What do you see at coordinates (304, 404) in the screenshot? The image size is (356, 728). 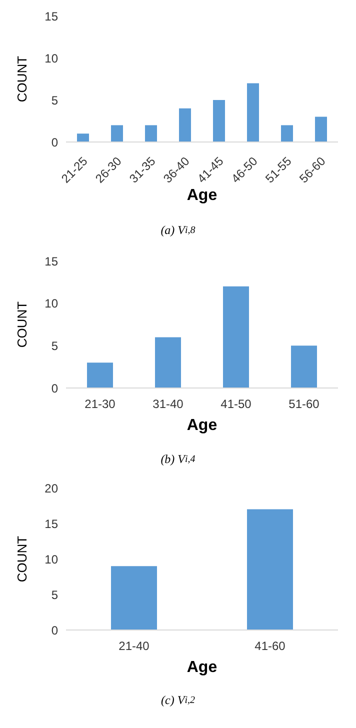 I see `x-tick-label: 51-60` at bounding box center [304, 404].